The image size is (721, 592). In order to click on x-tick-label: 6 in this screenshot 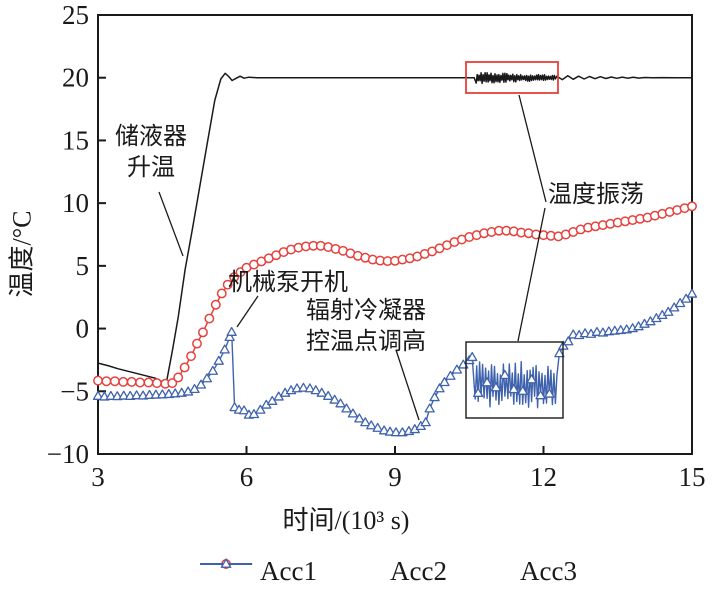, I will do `click(247, 477)`.